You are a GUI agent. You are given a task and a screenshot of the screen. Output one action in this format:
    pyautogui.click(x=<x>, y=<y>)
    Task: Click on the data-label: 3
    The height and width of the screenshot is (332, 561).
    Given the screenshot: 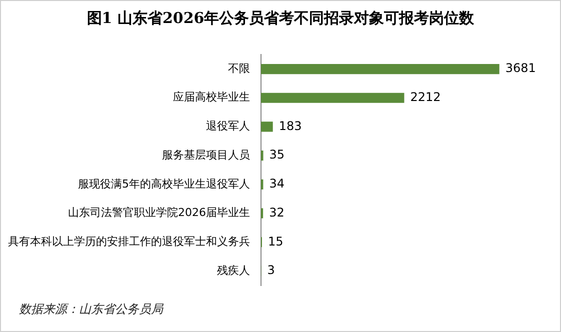 What is the action you would take?
    pyautogui.click(x=271, y=270)
    